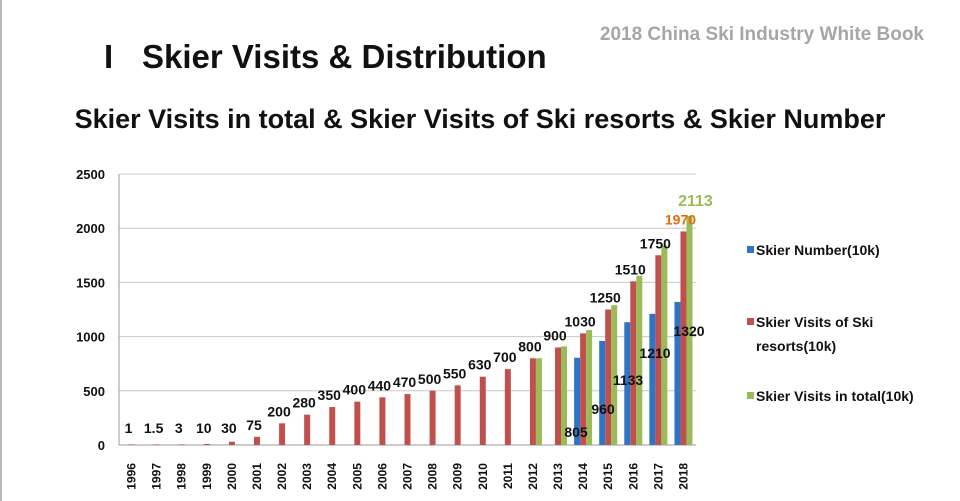 This screenshot has width=960, height=501. I want to click on x-tick-label: 2018, so click(683, 476).